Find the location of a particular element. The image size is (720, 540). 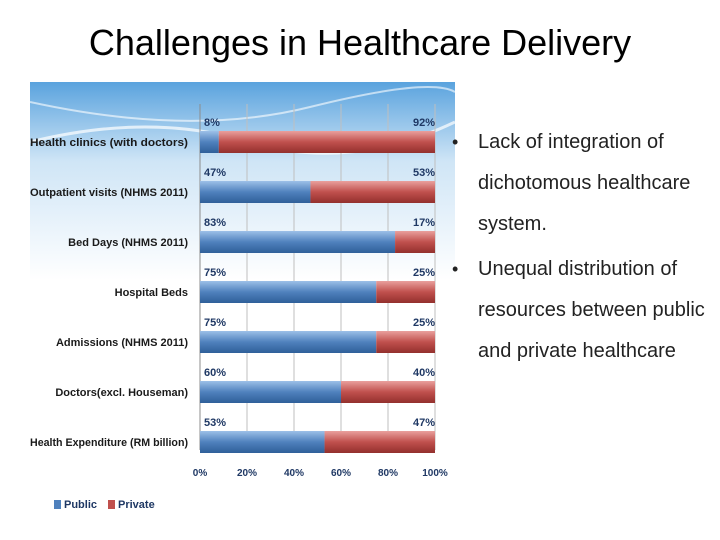

data-label-private: 40% is located at coordinates (424, 373).